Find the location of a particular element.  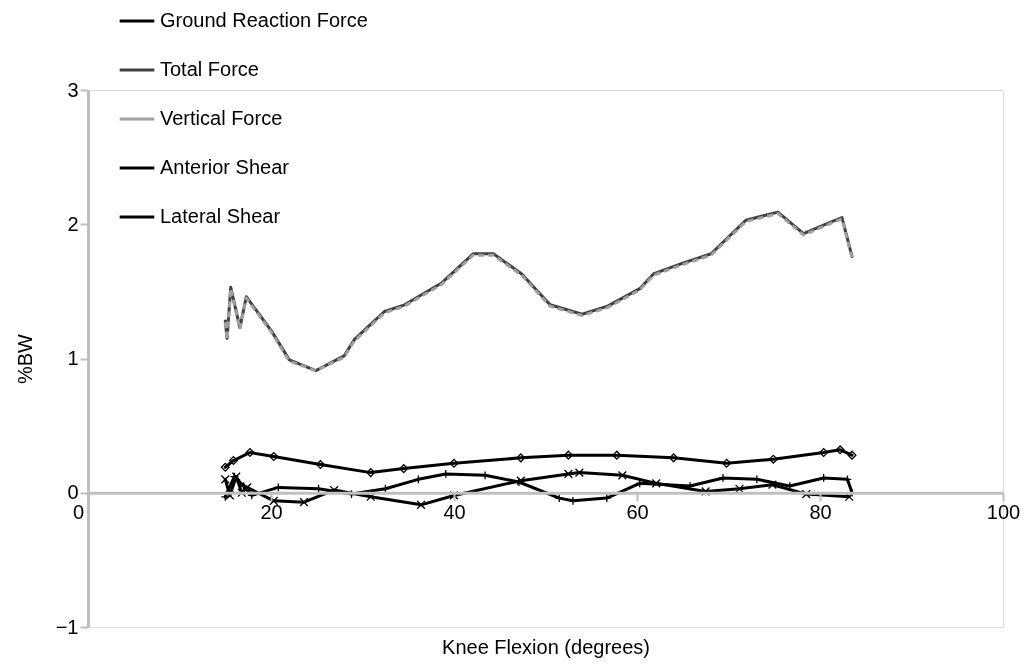

y-tick-label: 3 is located at coordinates (73, 89).